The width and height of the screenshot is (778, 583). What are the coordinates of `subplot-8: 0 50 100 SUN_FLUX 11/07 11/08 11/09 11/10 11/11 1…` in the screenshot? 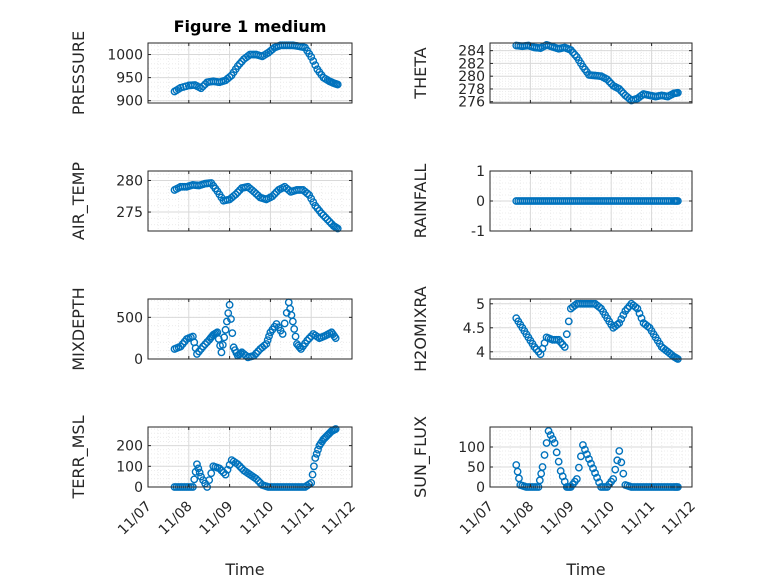 It's located at (555, 497).